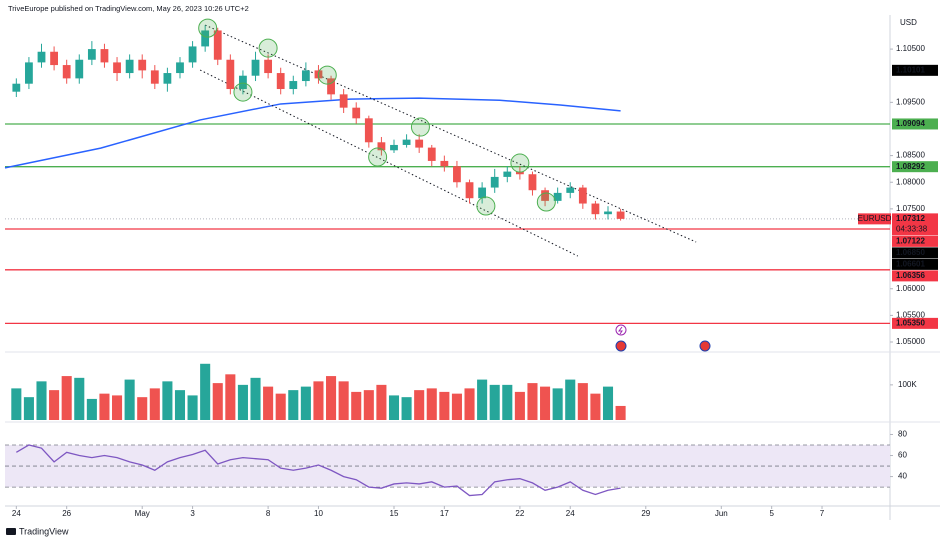  What do you see at coordinates (663, 338) in the screenshot?
I see `event-icons` at bounding box center [663, 338].